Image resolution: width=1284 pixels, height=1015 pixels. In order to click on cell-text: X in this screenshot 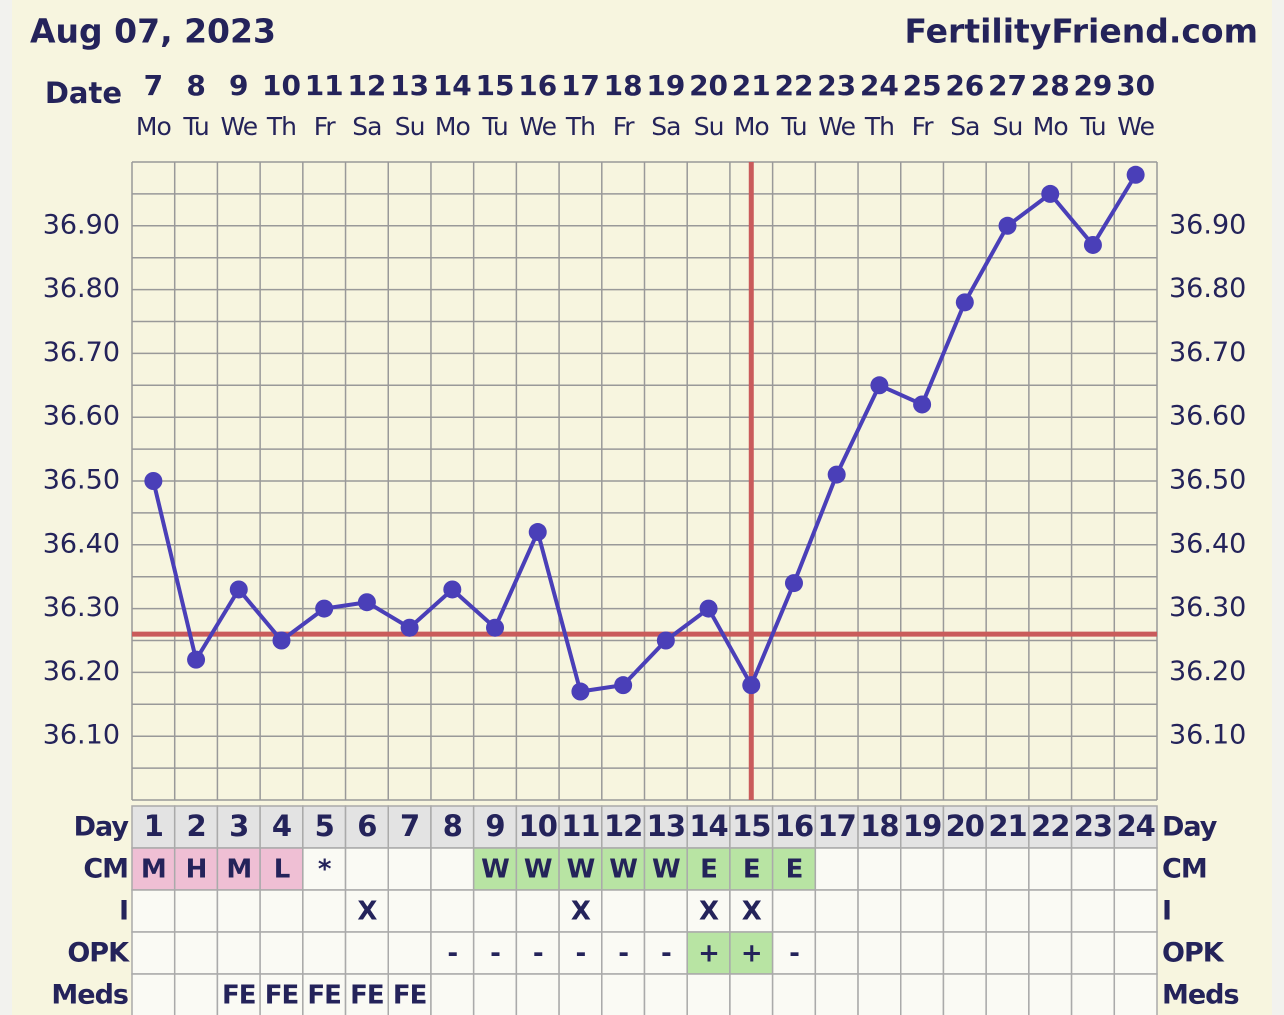, I will do `click(752, 912)`.